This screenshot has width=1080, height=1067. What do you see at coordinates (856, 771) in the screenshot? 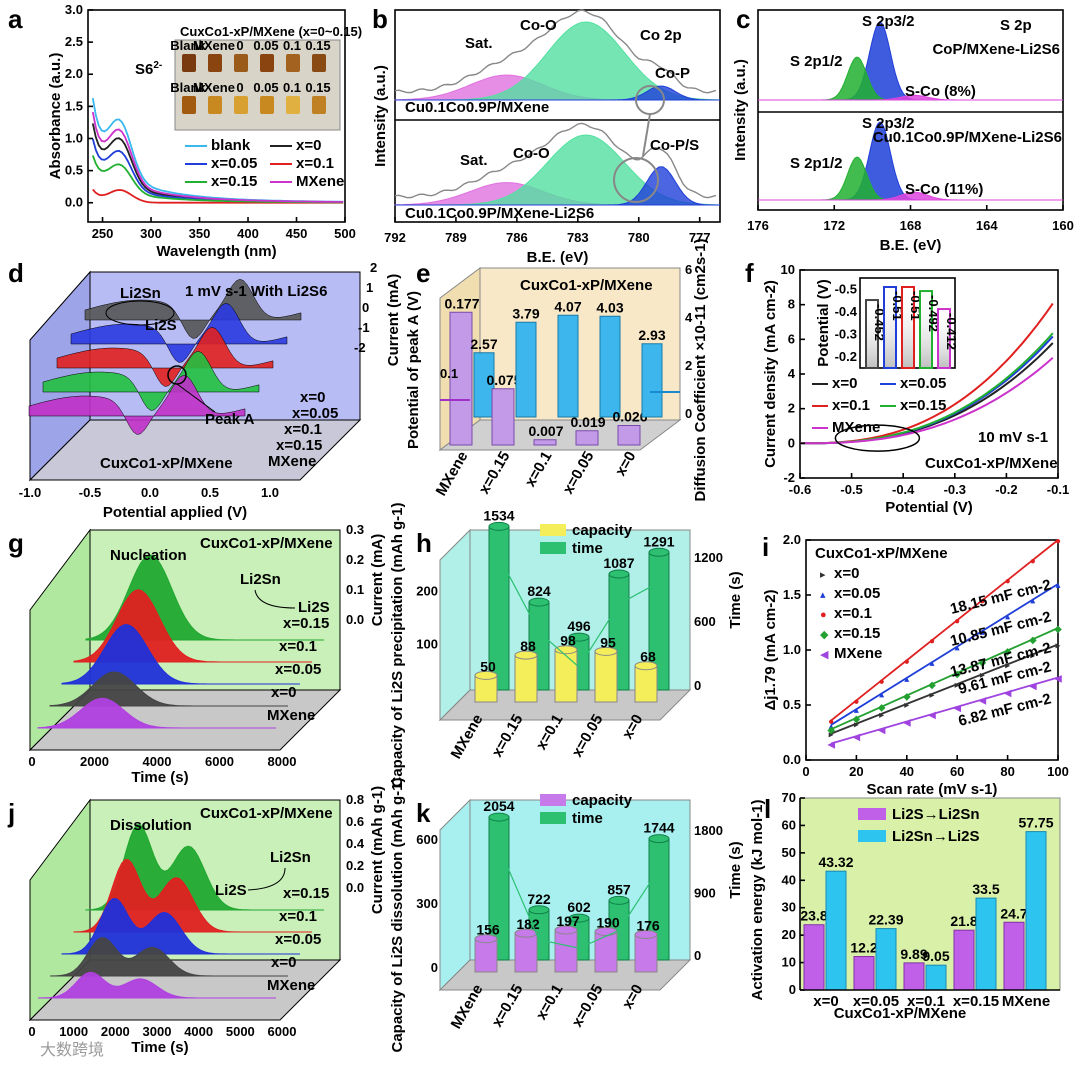
I see `x-tick-label: 20` at bounding box center [856, 771].